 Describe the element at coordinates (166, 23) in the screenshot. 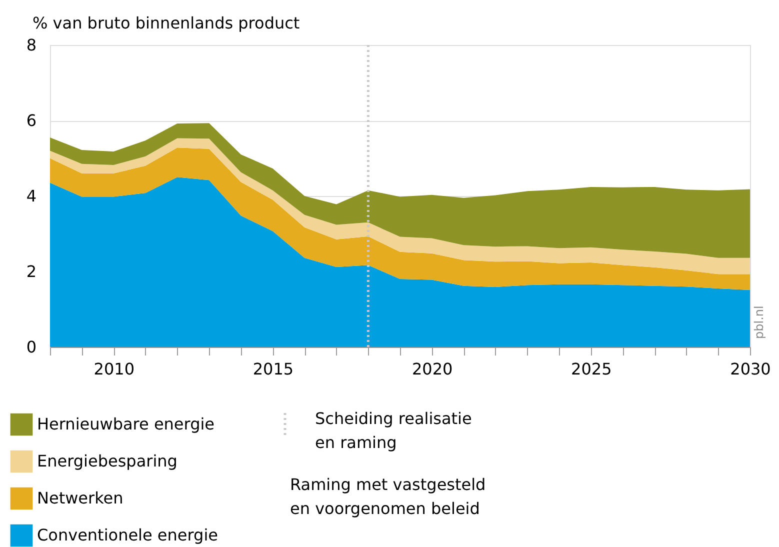

I see `y-axis-title: % van bruto binnenlands product` at that location.